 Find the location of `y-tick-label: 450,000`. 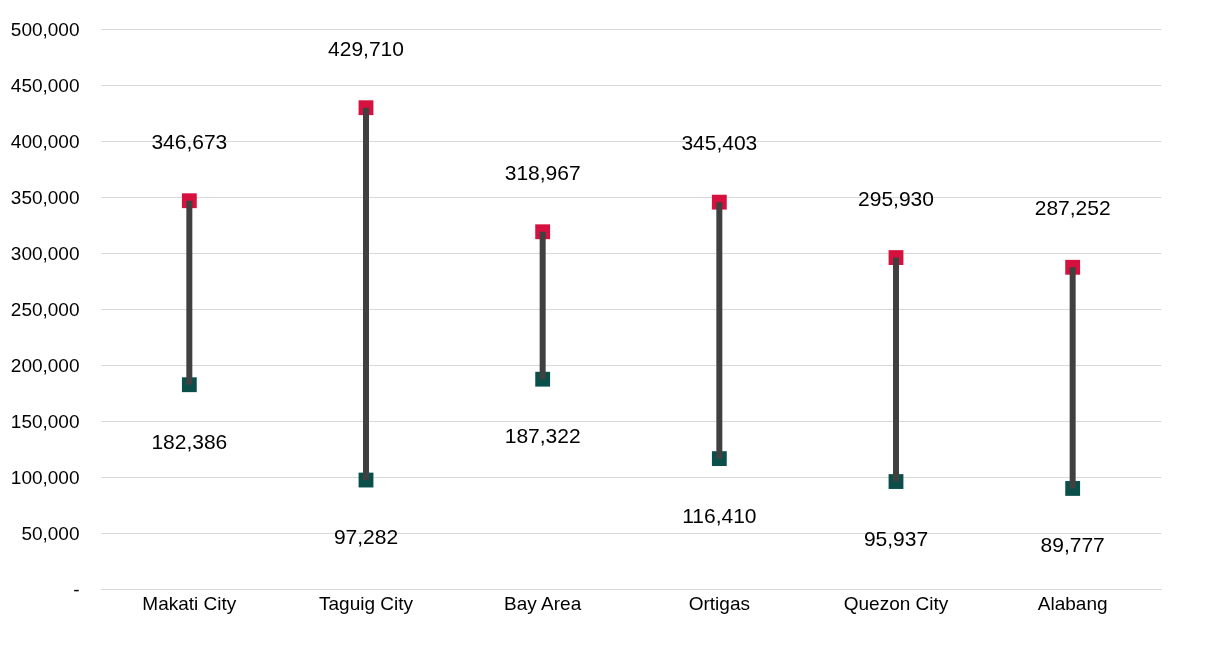

y-tick-label: 450,000 is located at coordinates (45, 85).